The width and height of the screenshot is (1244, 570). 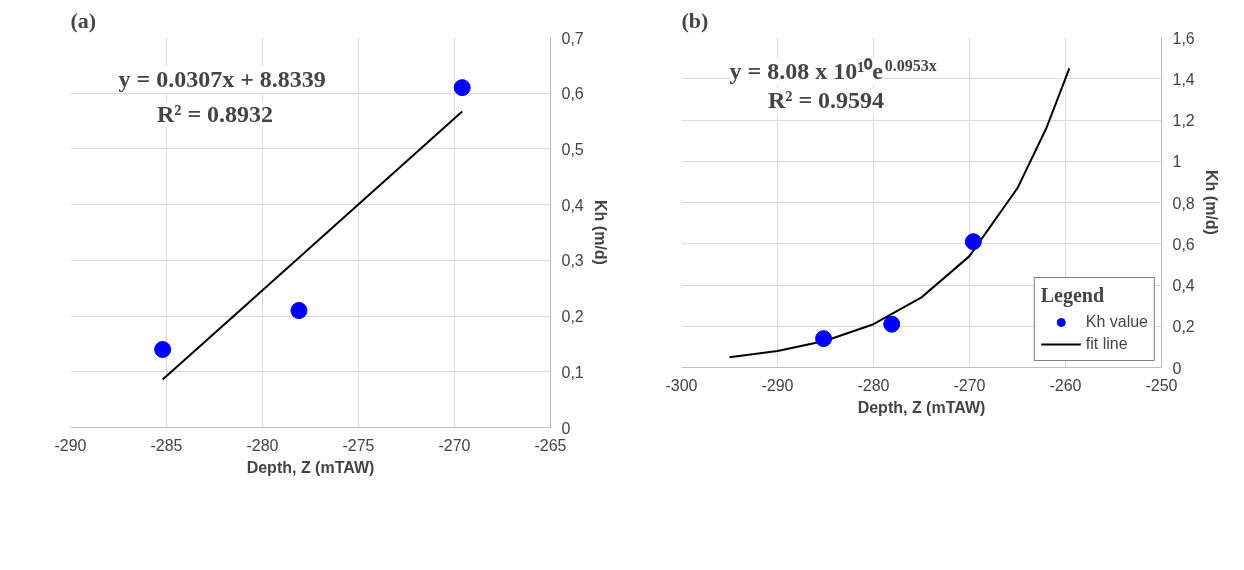 I want to click on chart-title: (b), so click(x=695, y=20).